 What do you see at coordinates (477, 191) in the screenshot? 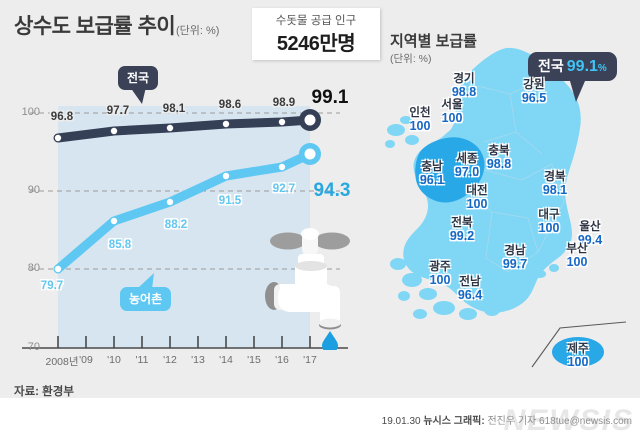
I see `region-name: 대전` at bounding box center [477, 191].